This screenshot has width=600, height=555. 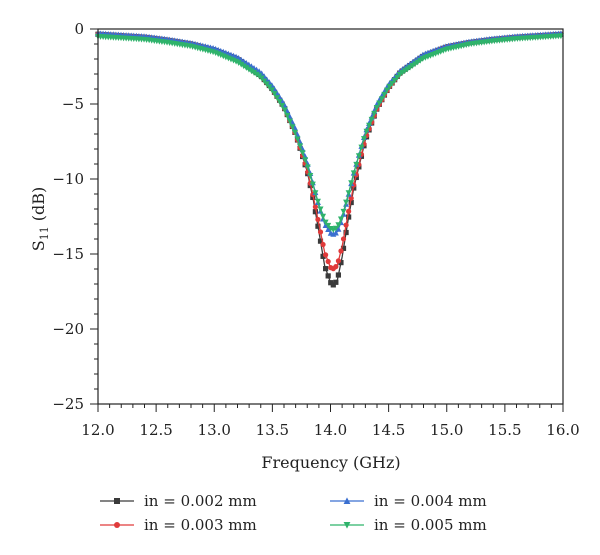 I want to click on legend-label: in = 0.003 mm, so click(x=200, y=525).